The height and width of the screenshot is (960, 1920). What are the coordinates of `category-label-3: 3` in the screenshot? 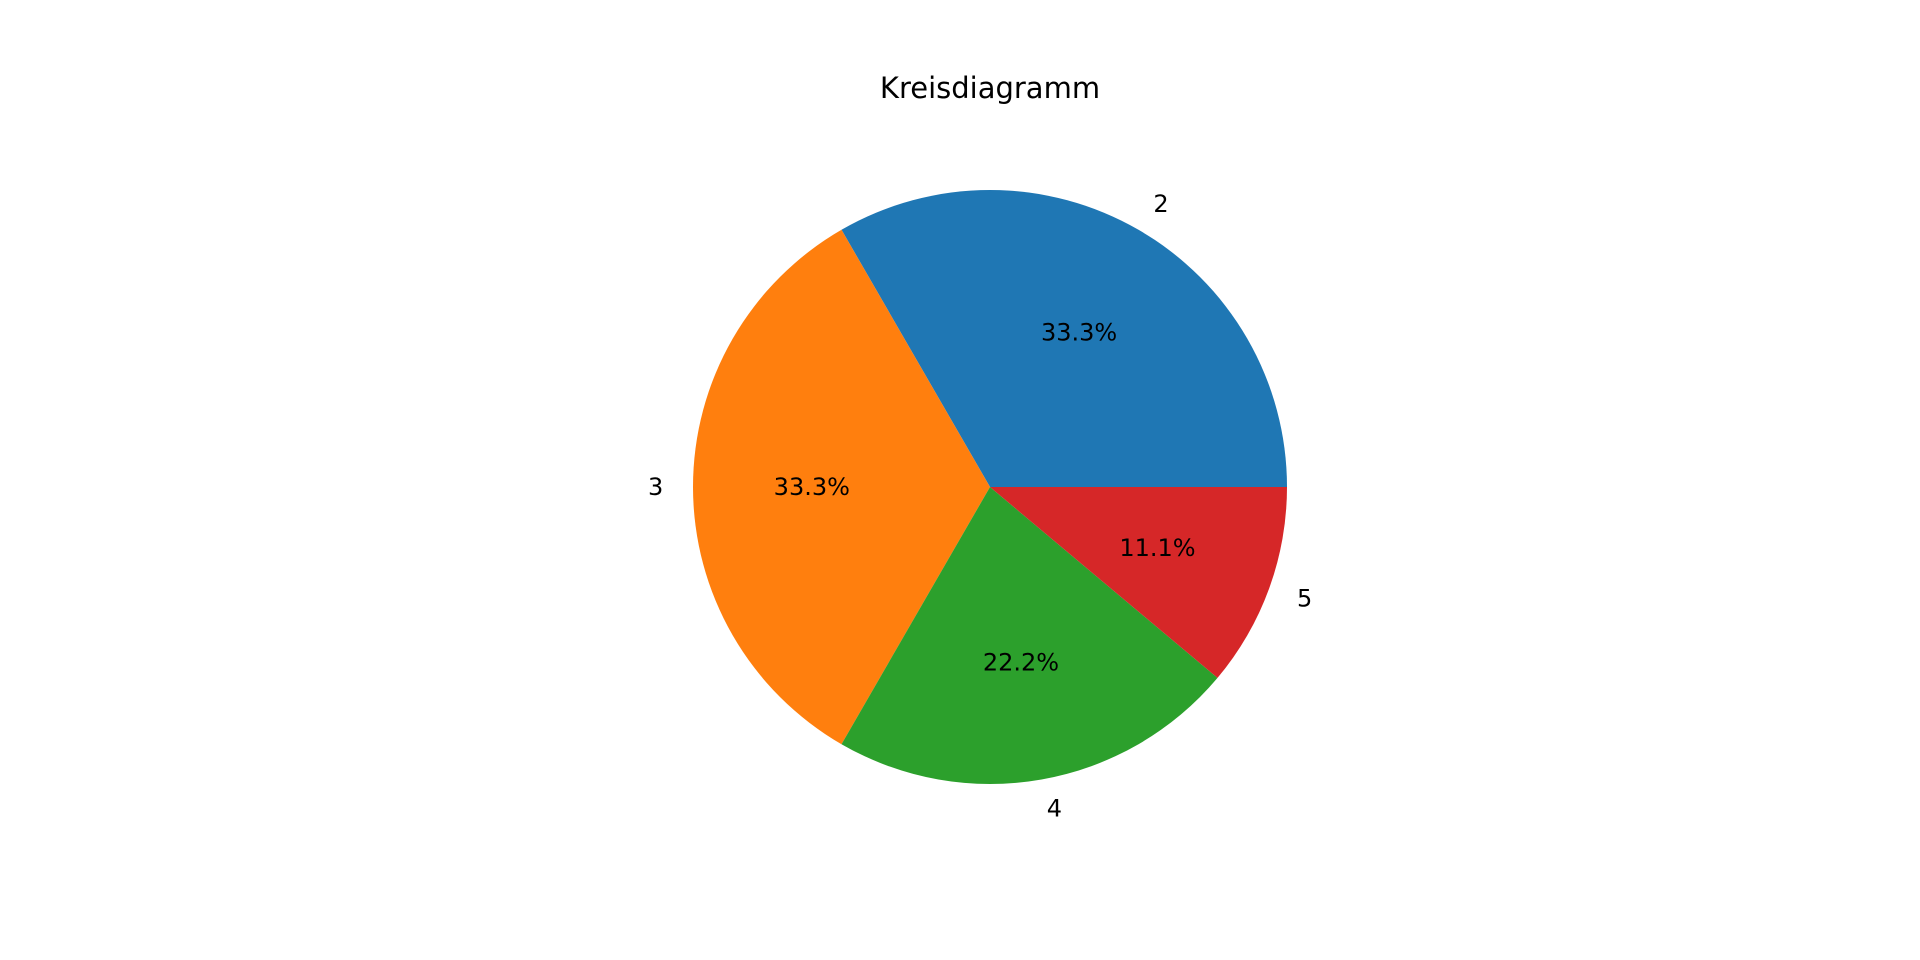 It's located at (655, 487).